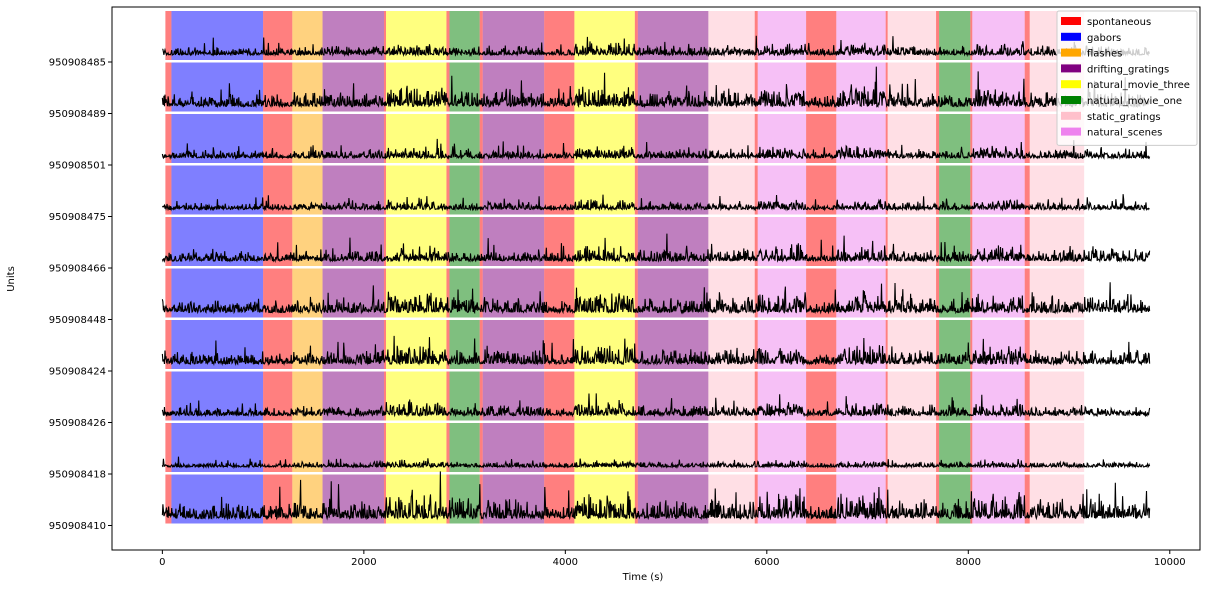 Image resolution: width=1208 pixels, height=593 pixels. I want to click on x-tick-label: 0, so click(162, 562).